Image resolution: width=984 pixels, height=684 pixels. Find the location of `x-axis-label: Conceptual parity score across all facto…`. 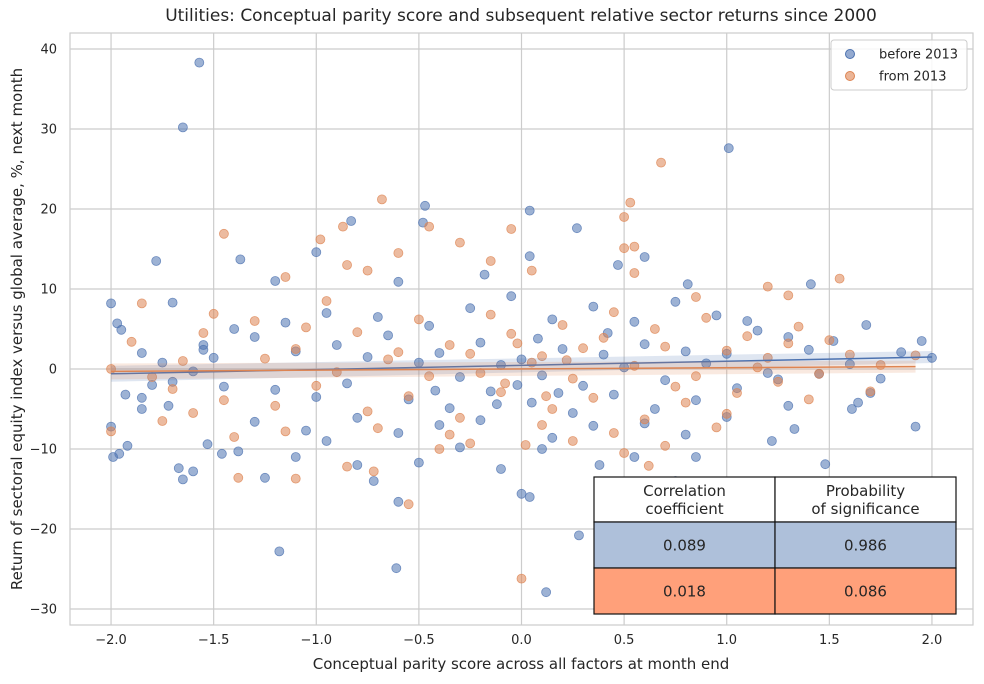

x-axis-label: Conceptual parity score across all facto… is located at coordinates (521, 664).